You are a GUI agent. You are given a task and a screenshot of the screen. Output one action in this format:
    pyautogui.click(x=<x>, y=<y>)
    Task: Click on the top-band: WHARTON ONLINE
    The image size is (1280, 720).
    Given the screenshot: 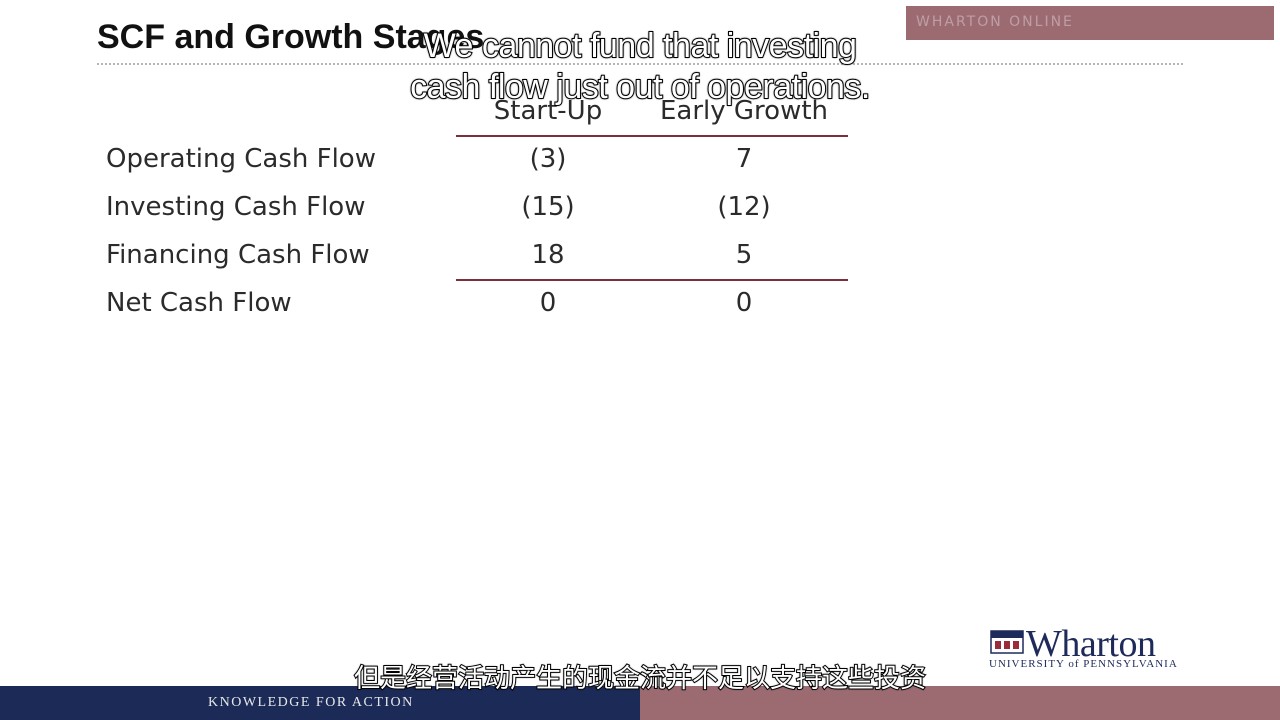 What is the action you would take?
    pyautogui.click(x=1090, y=23)
    